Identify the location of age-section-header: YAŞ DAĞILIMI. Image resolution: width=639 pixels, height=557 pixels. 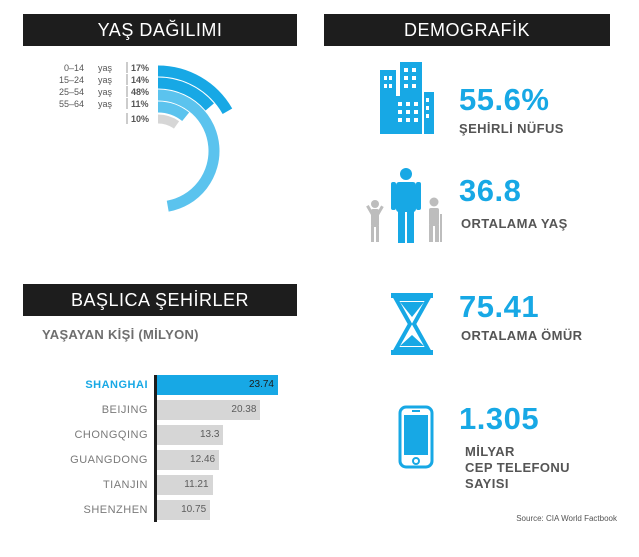
(160, 30).